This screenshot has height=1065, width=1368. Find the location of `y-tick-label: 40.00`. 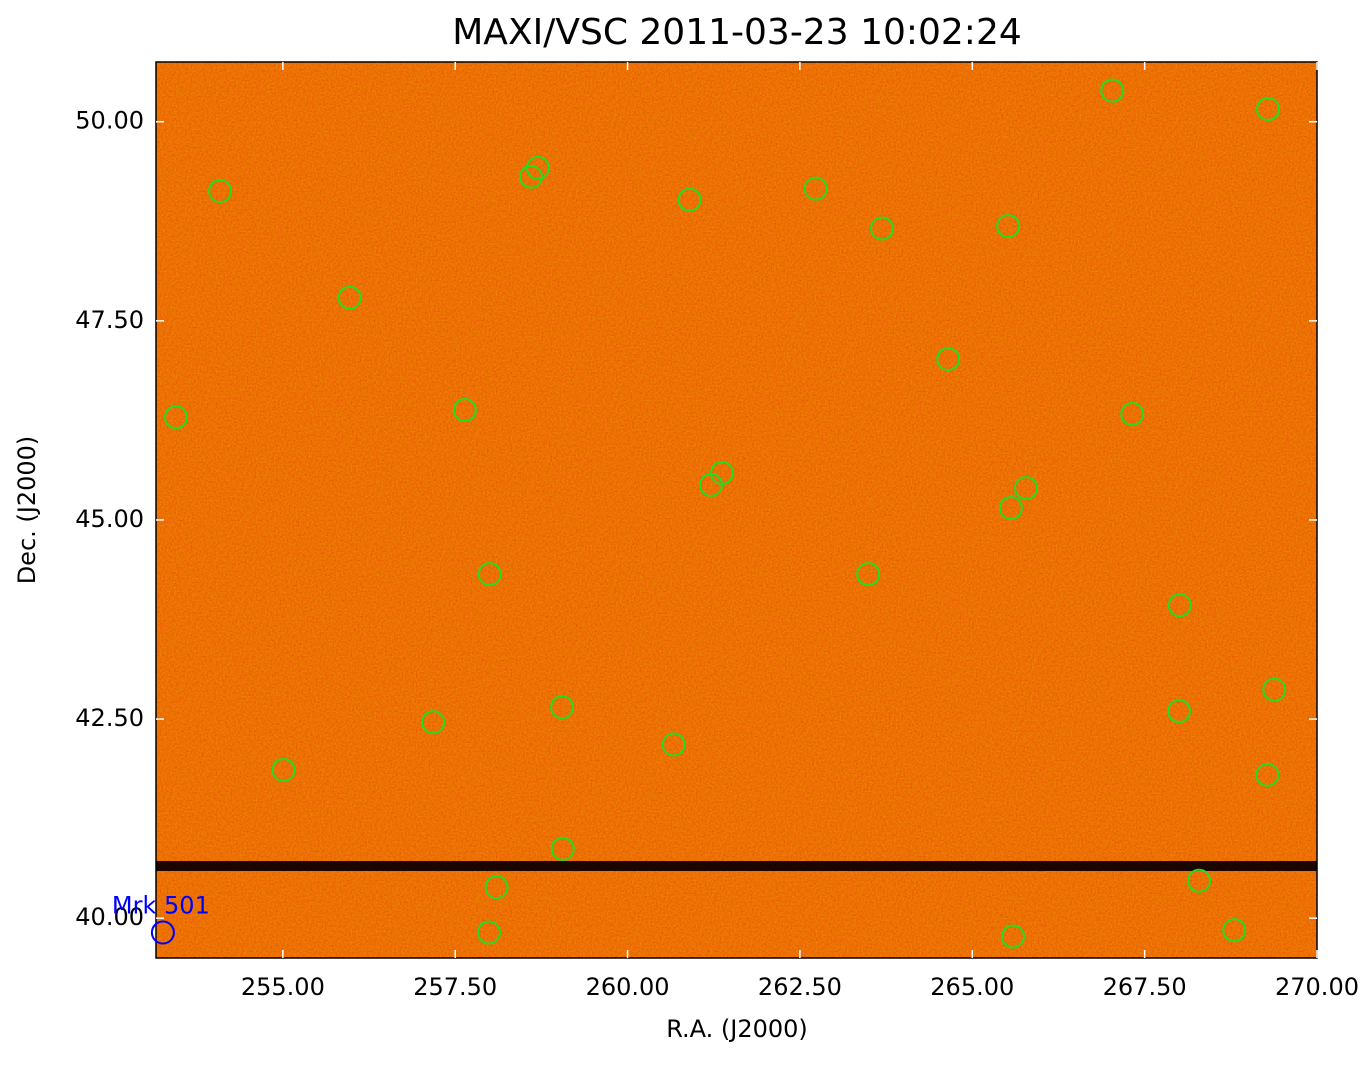

y-tick-label: 40.00 is located at coordinates (109, 917).